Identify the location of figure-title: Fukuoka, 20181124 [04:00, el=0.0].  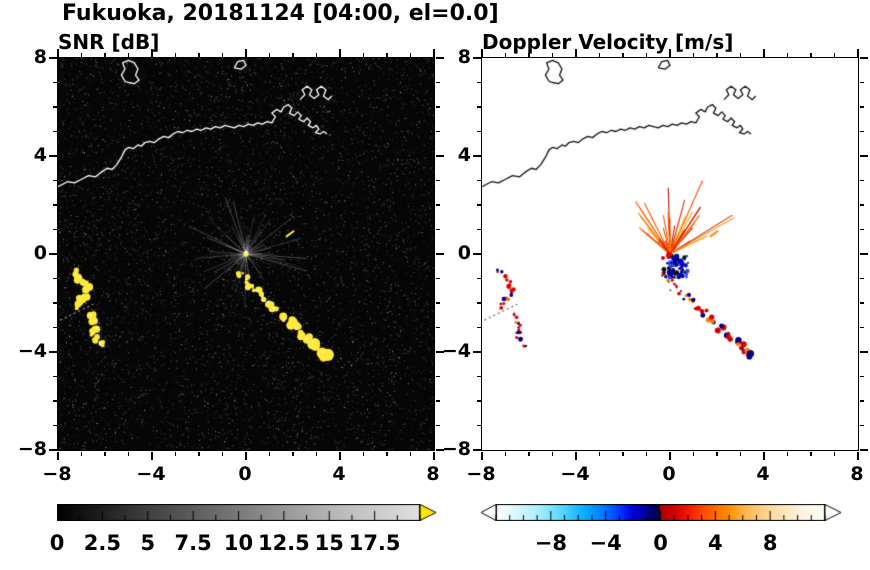
(280, 13).